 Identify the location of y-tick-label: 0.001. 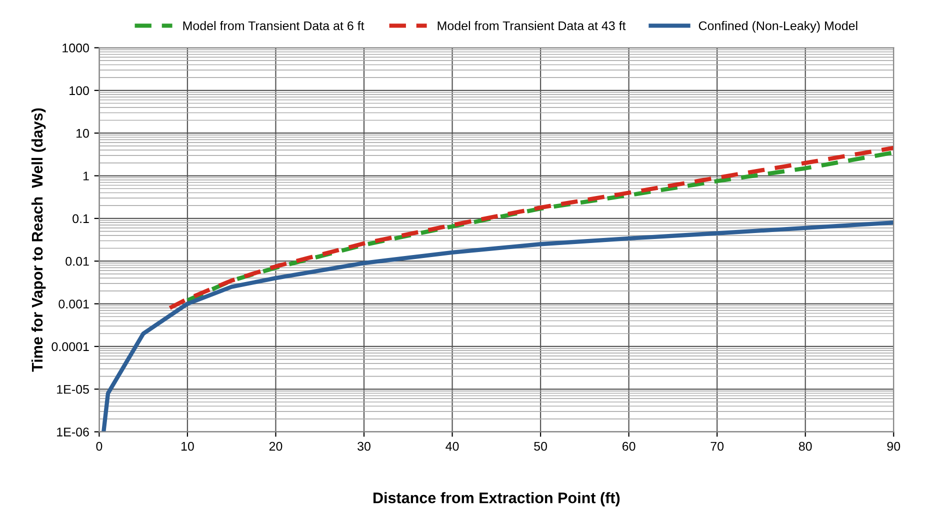
(73, 304).